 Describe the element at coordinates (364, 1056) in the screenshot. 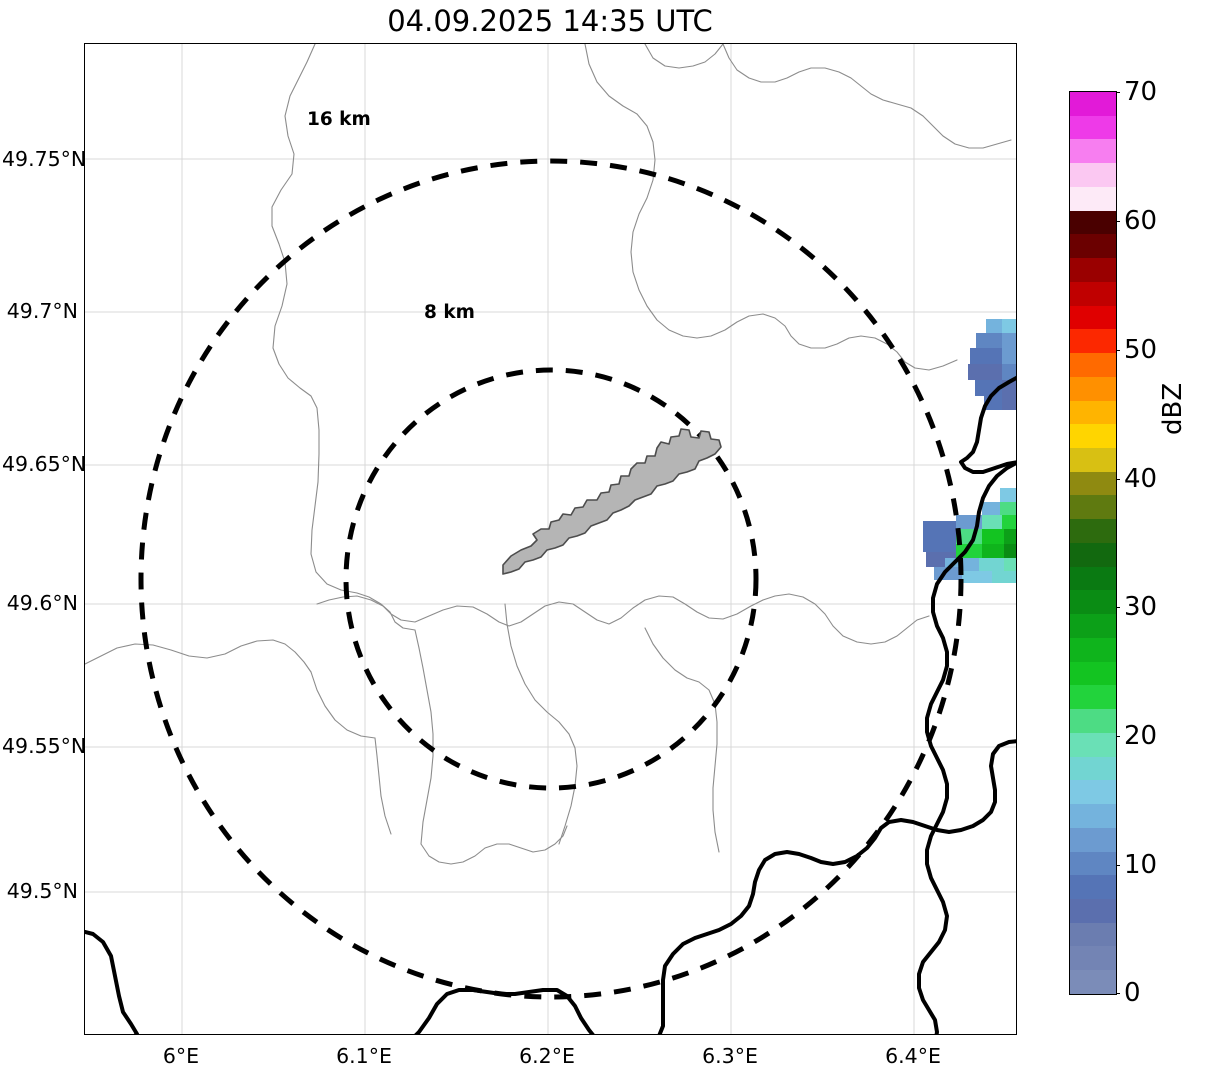

I see `x-tick-label-61: 6.1°E` at that location.